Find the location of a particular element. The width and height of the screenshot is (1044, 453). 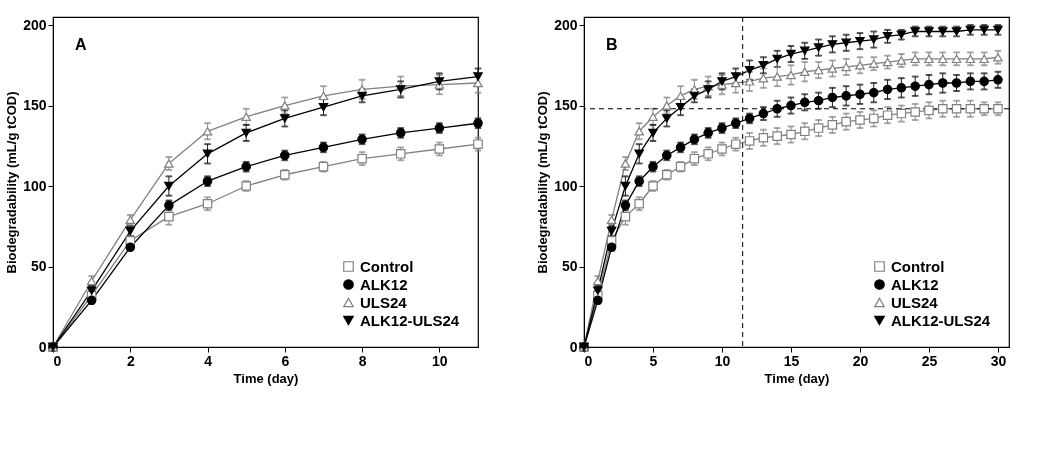

x-tick-label: 25 is located at coordinates (929, 360).